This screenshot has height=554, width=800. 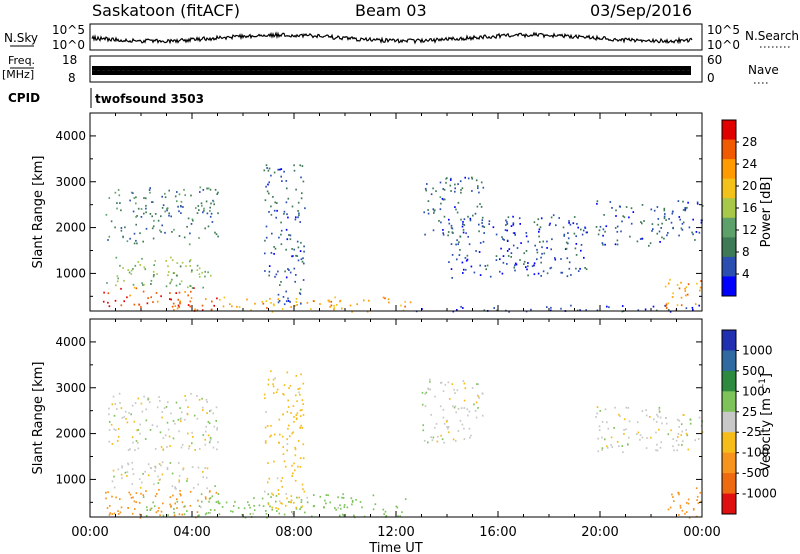 What do you see at coordinates (18, 74) in the screenshot?
I see `freq-label-bottom: [MHz]` at bounding box center [18, 74].